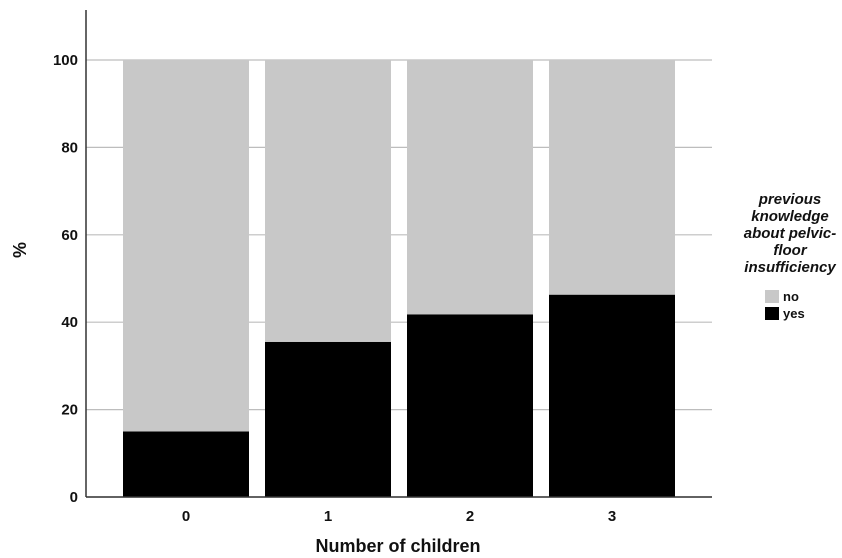 Image resolution: width=842 pixels, height=558 pixels. What do you see at coordinates (790, 233) in the screenshot?
I see `legend-title-line: about pelvic-` at bounding box center [790, 233].